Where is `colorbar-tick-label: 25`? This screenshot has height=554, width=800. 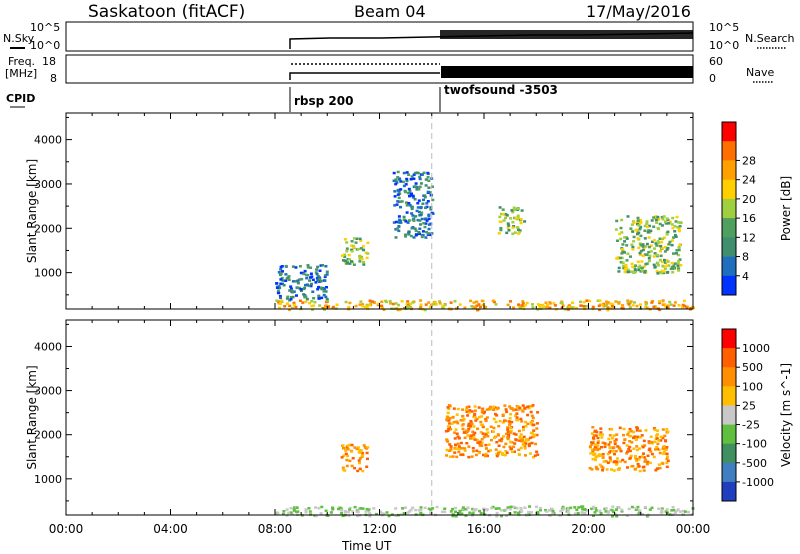 colorbar-tick-label: 25 is located at coordinates (749, 405).